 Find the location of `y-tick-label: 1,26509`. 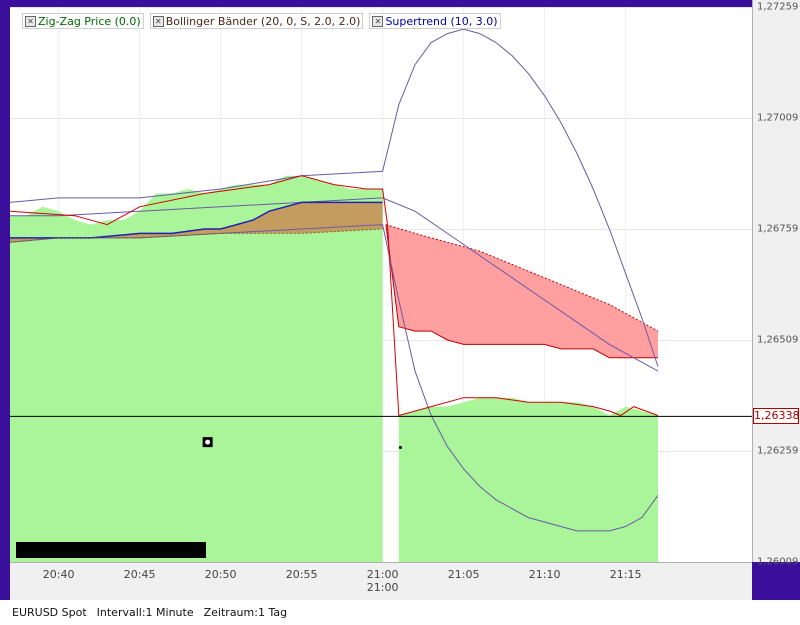

y-tick-label: 1,26509 is located at coordinates (778, 340).